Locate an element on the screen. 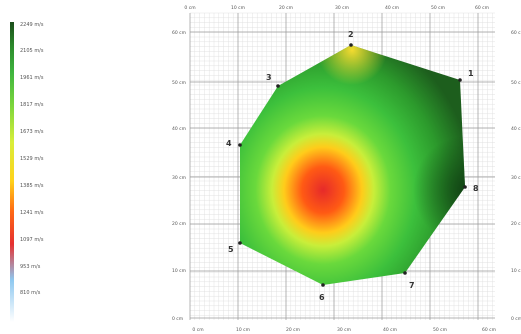 The image size is (521, 334). legend-label: 2249 m/s is located at coordinates (32, 25).